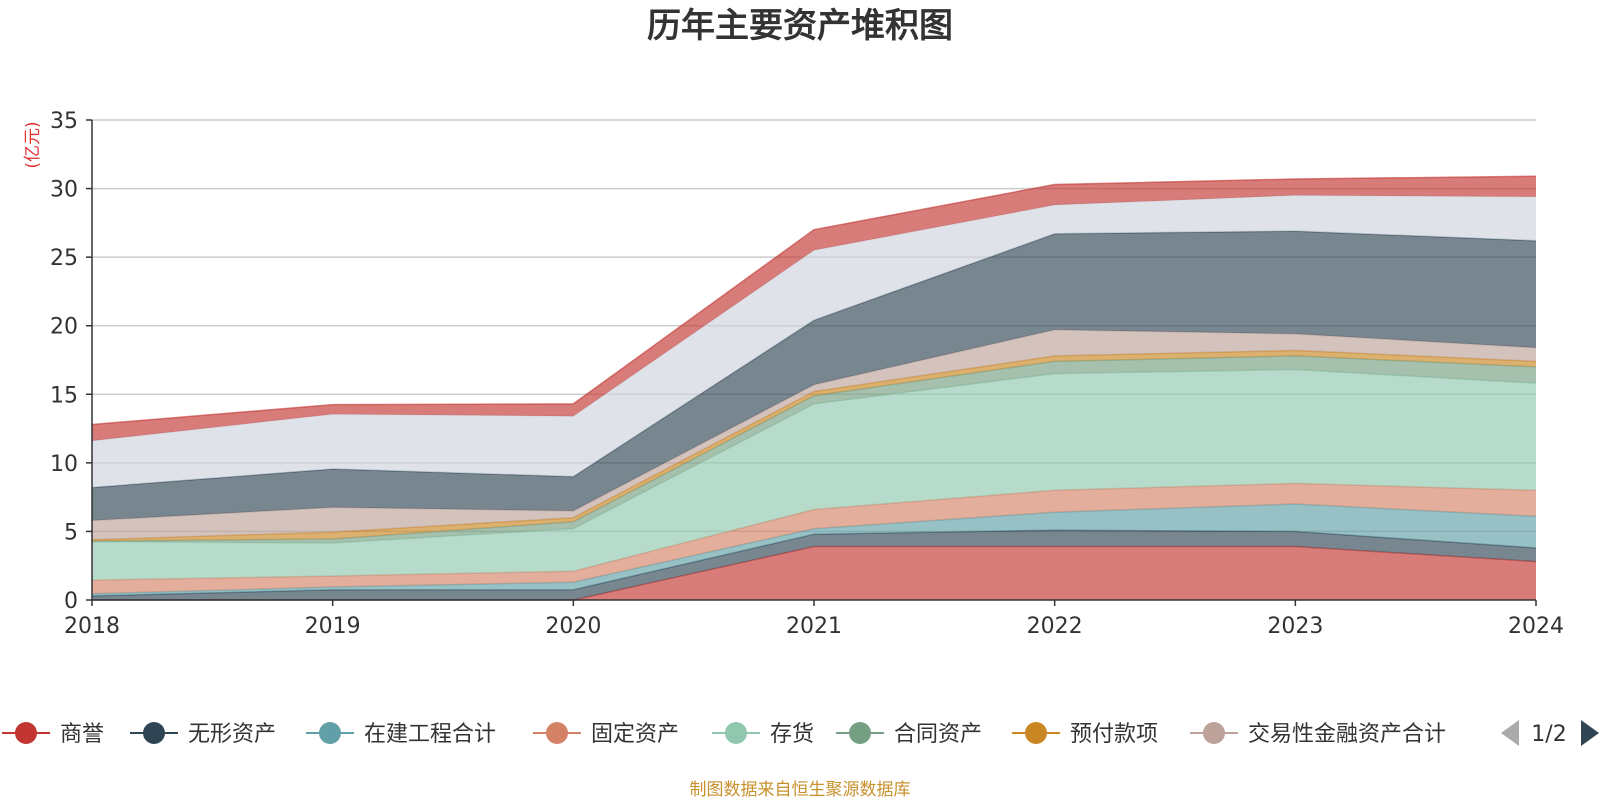  What do you see at coordinates (763, 734) in the screenshot?
I see `legend-item: 存货` at bounding box center [763, 734].